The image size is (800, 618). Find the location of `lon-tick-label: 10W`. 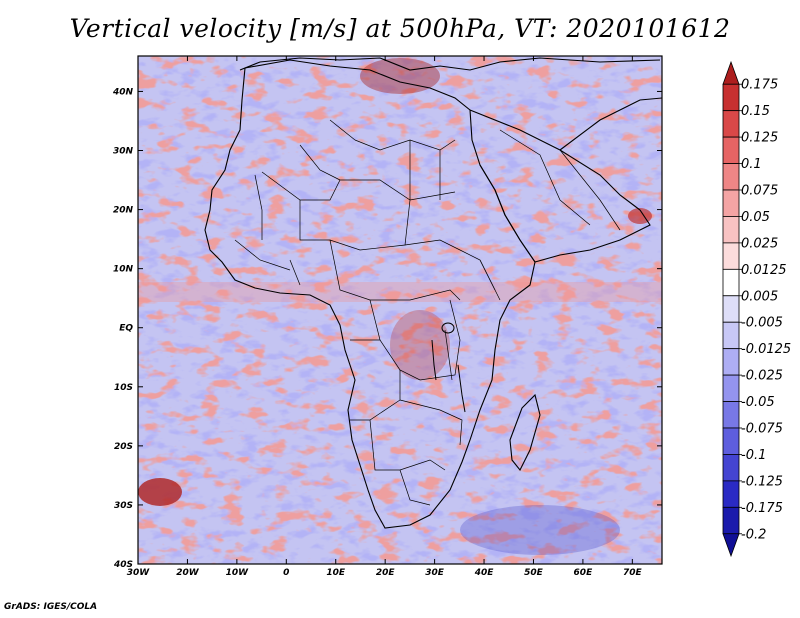

lon-tick-label: 10W is located at coordinates (238, 573).